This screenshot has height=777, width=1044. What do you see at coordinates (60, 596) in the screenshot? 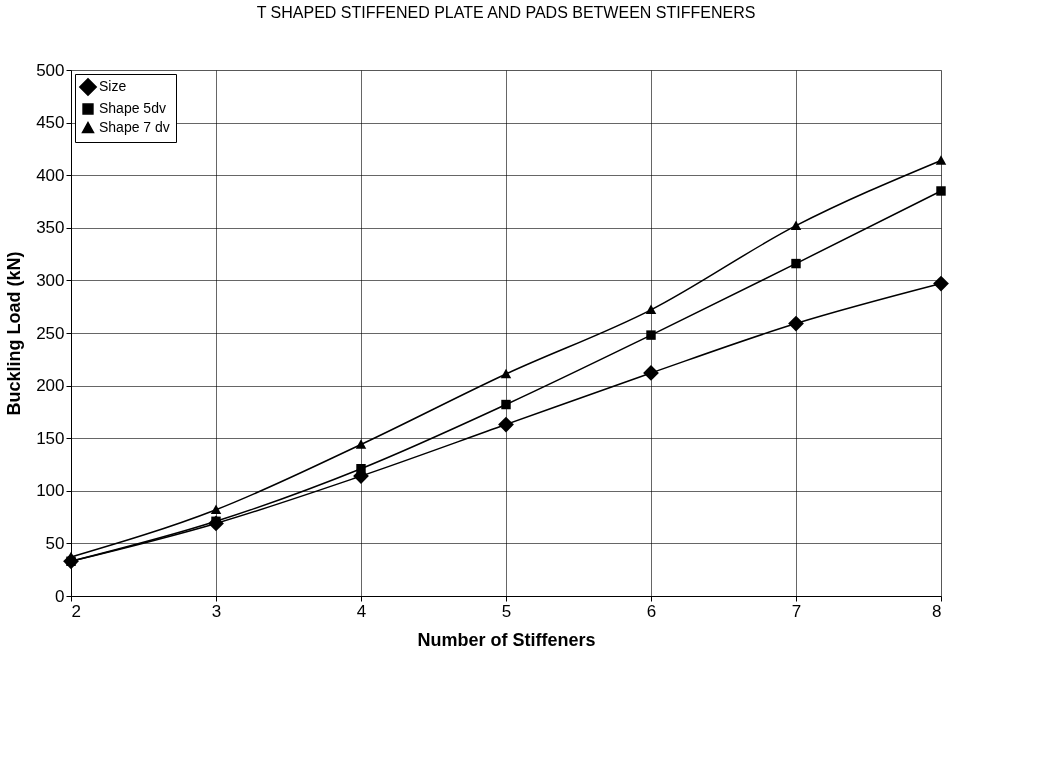
I see `y-tick-label: 0` at bounding box center [60, 596].